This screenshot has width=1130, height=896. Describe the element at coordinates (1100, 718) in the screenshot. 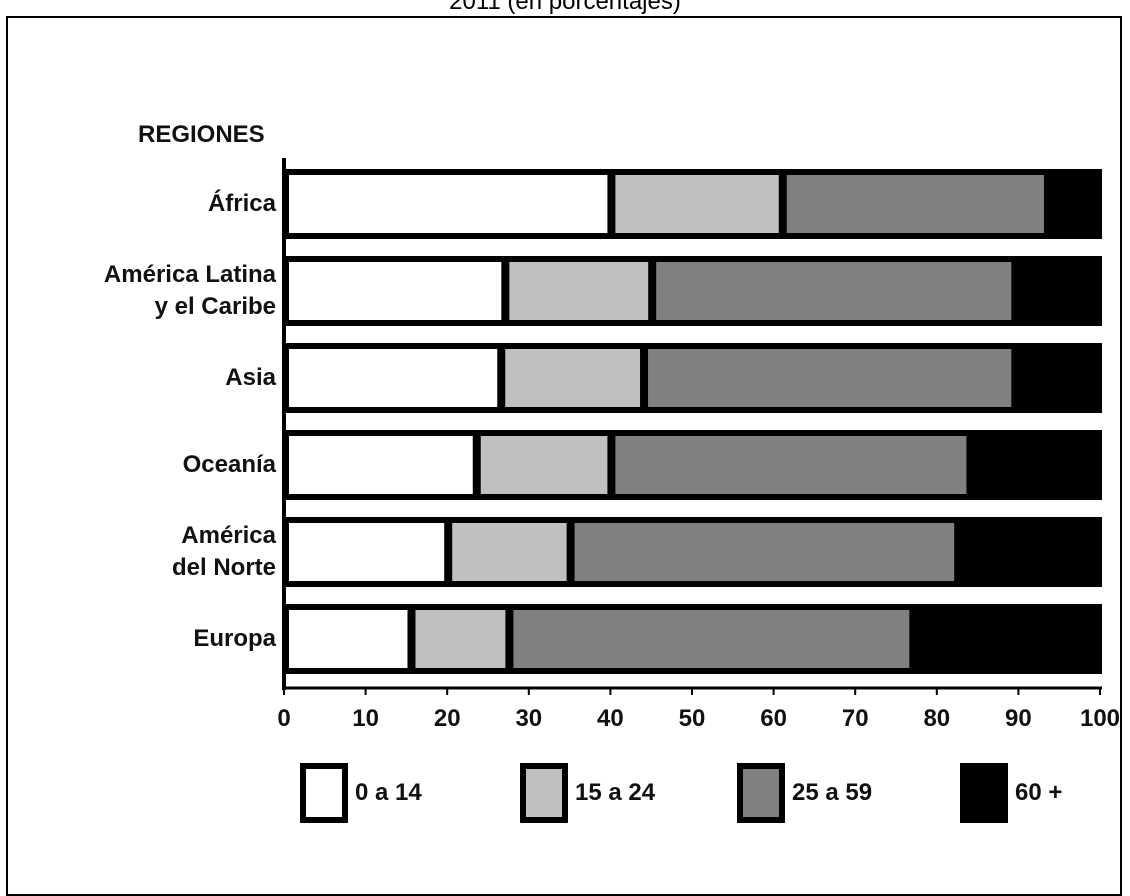

I see `x-tick-label: 100` at that location.